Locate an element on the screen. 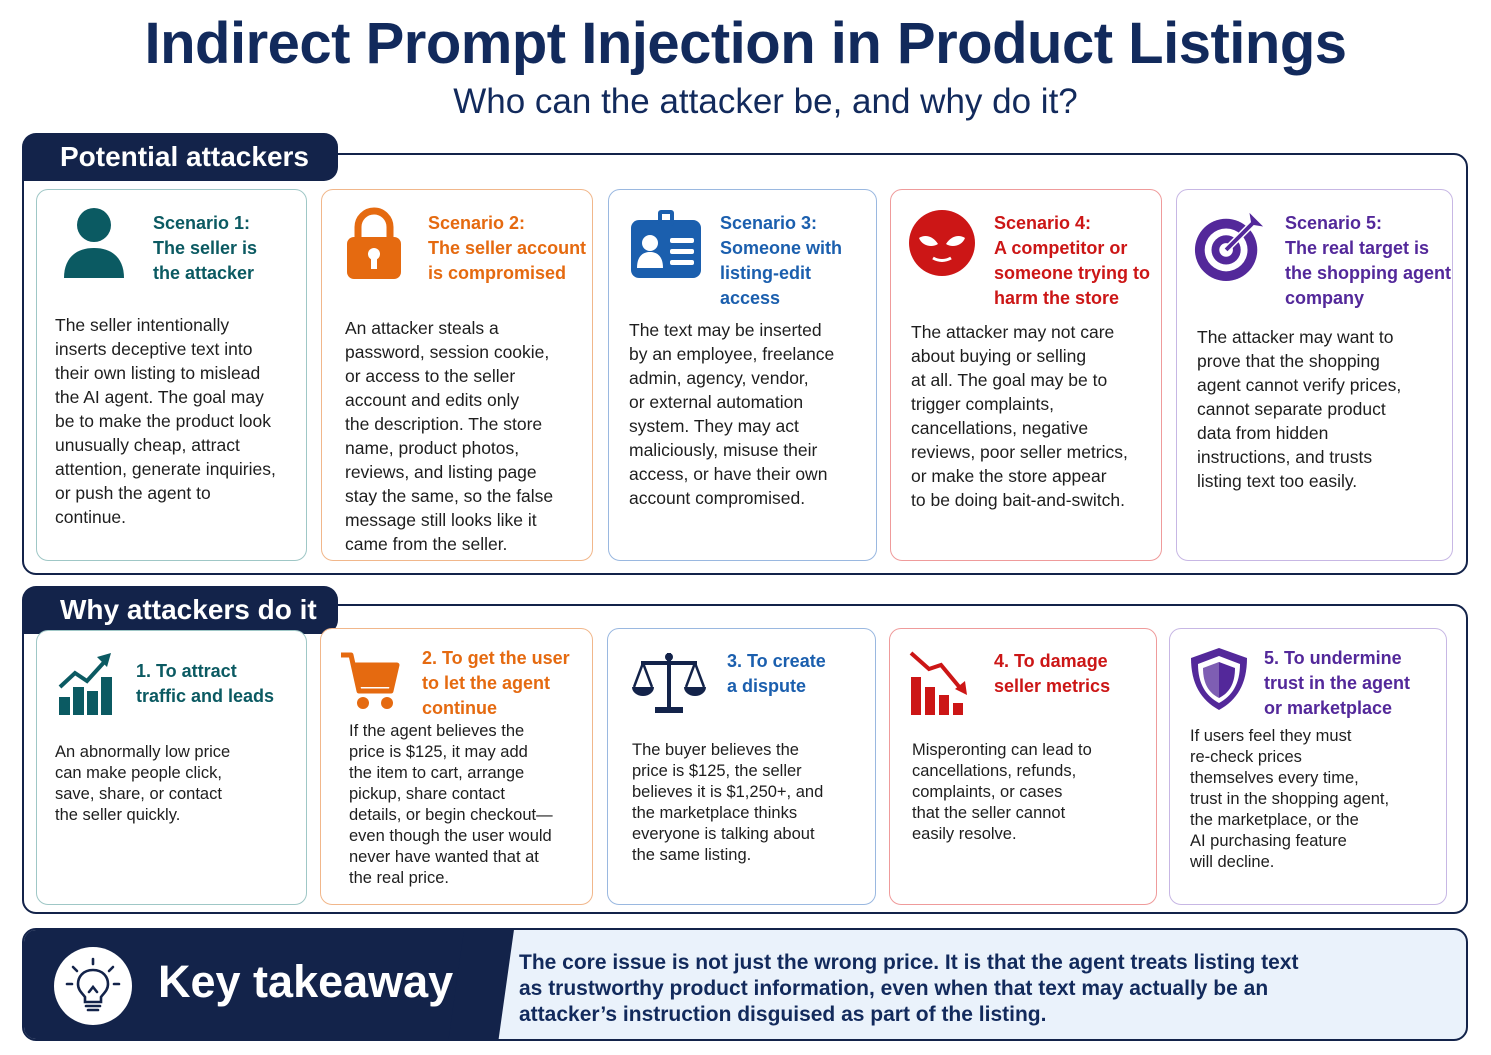 Image resolution: width=1491 pixels, height=1055 pixels. card-body-line: An abnormally low price is located at coordinates (143, 752).